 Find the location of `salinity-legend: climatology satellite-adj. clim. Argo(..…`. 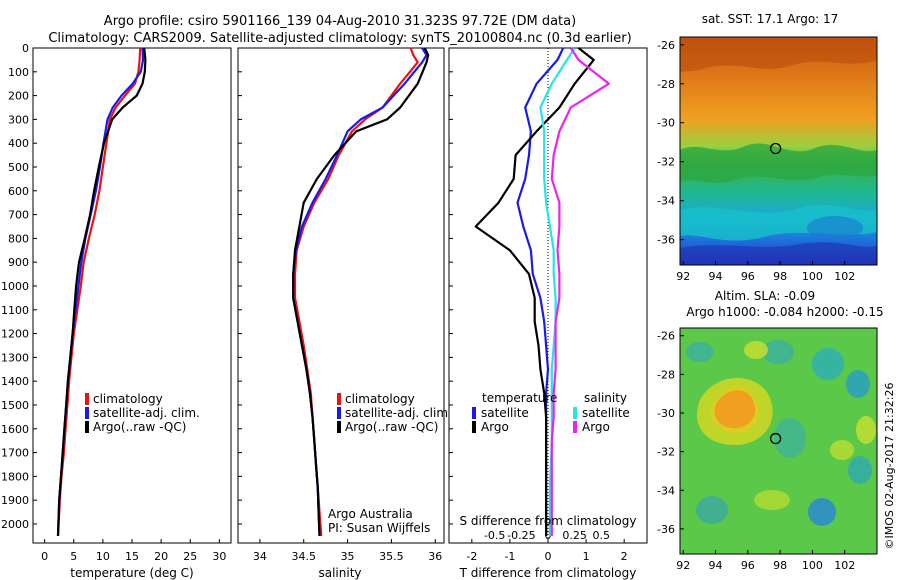

salinity-legend: climatology satellite-adj. clim. Argo(..… is located at coordinates (394, 413).